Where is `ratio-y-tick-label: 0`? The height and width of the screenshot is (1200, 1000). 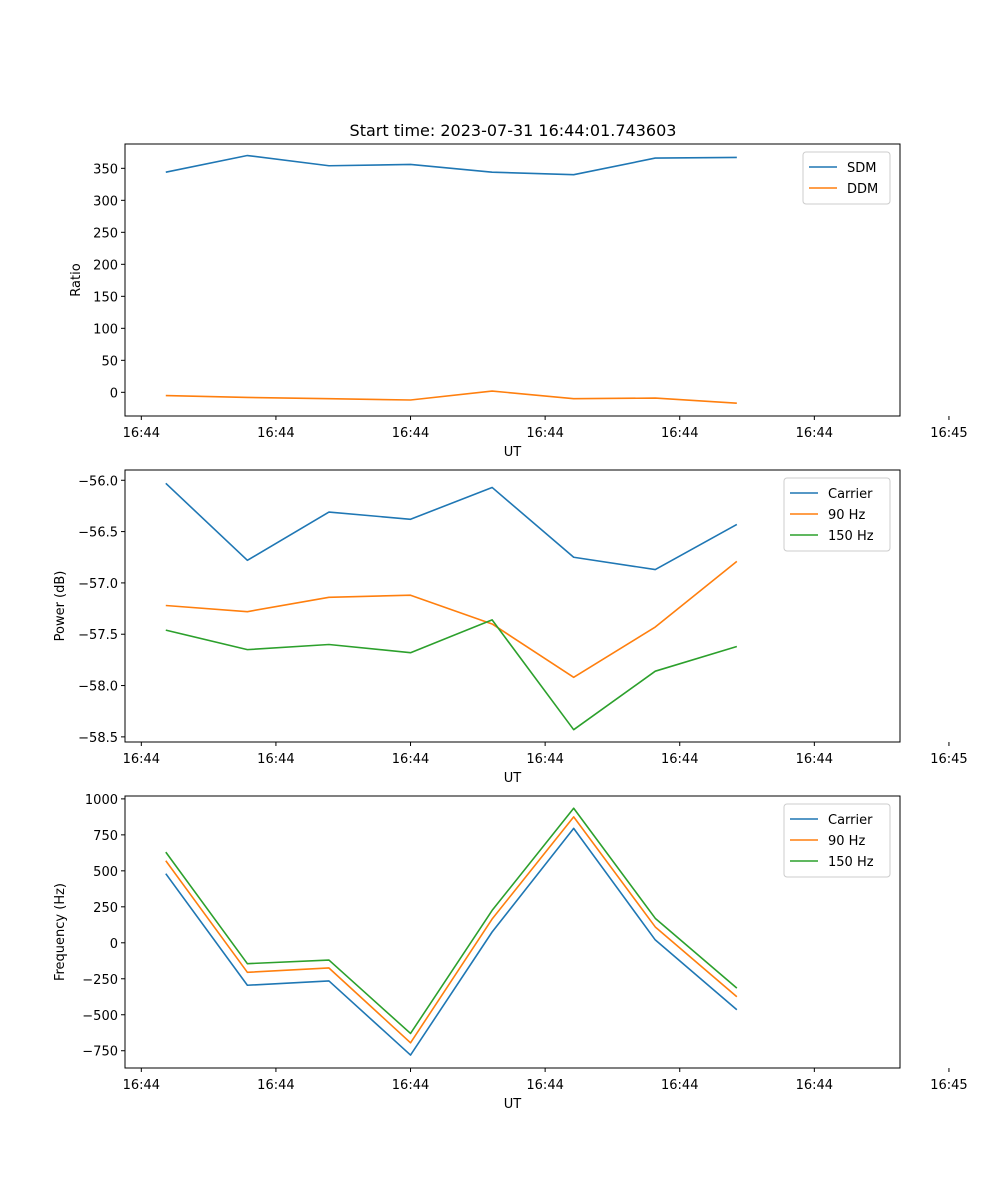 ratio-y-tick-label: 0 is located at coordinates (114, 393).